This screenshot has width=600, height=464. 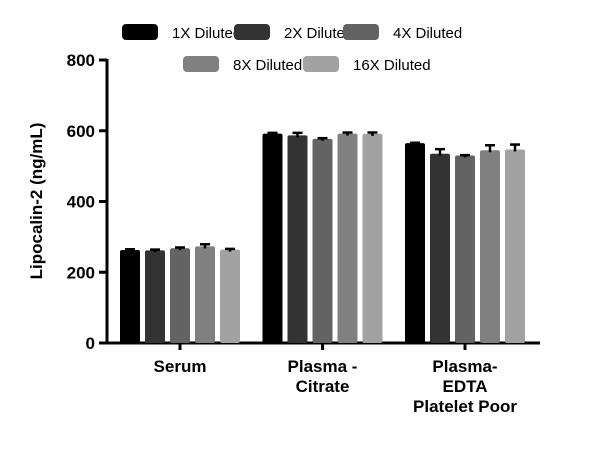 I want to click on legend-label: 16X Diluted, so click(x=392, y=65).